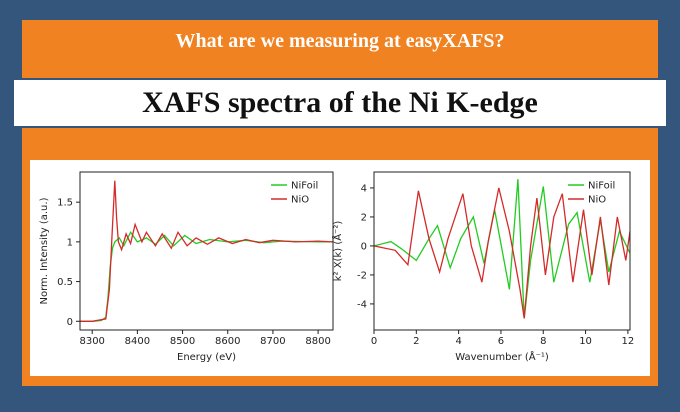 This screenshot has height=412, width=680. What do you see at coordinates (182, 341) in the screenshot?
I see `x-tick-label: 8500` at bounding box center [182, 341].